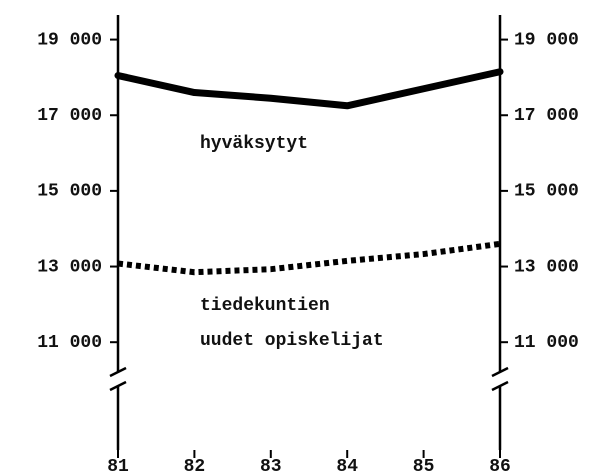 This screenshot has width=600, height=472. I want to click on annotation: tiedekuntien, so click(265, 306).